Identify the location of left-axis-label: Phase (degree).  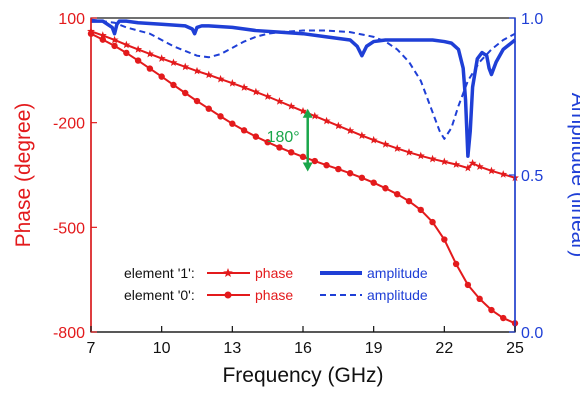
(23, 175).